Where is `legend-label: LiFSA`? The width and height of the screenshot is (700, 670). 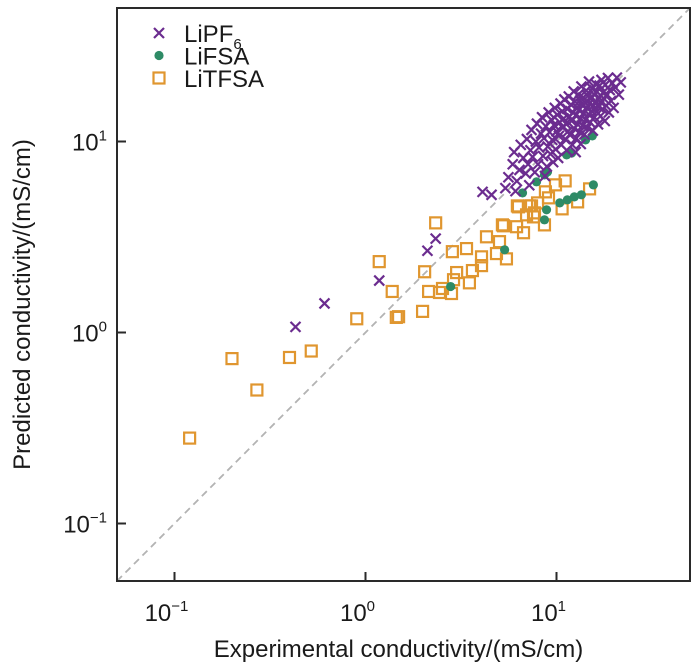 legend-label: LiFSA is located at coordinates (216, 57).